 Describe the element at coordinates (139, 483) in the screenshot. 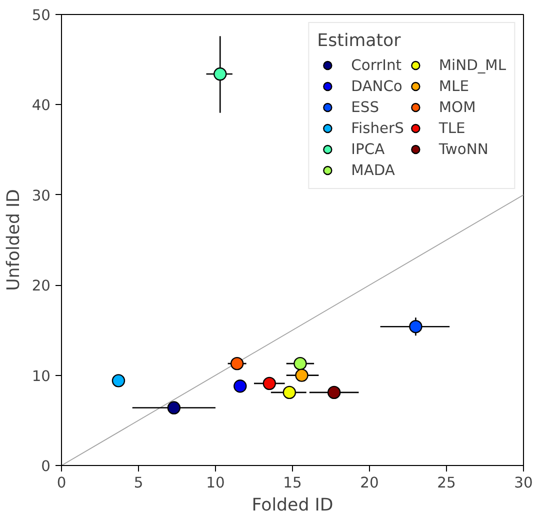

I see `x-tick-label: 5` at that location.